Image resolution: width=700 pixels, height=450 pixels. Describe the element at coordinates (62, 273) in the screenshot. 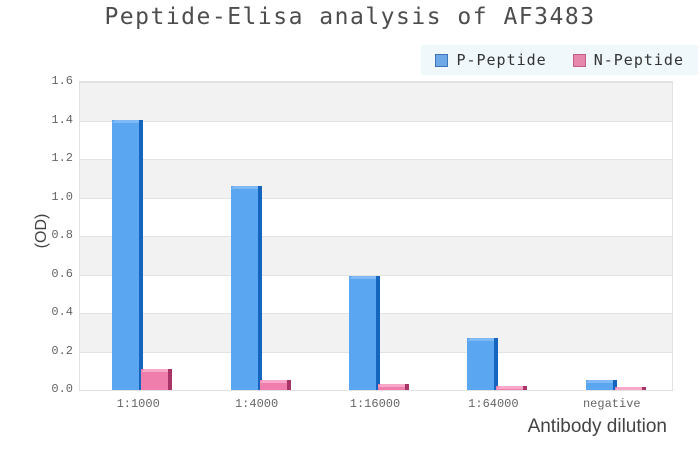

I see `y-tick-label: 0.6` at that location.